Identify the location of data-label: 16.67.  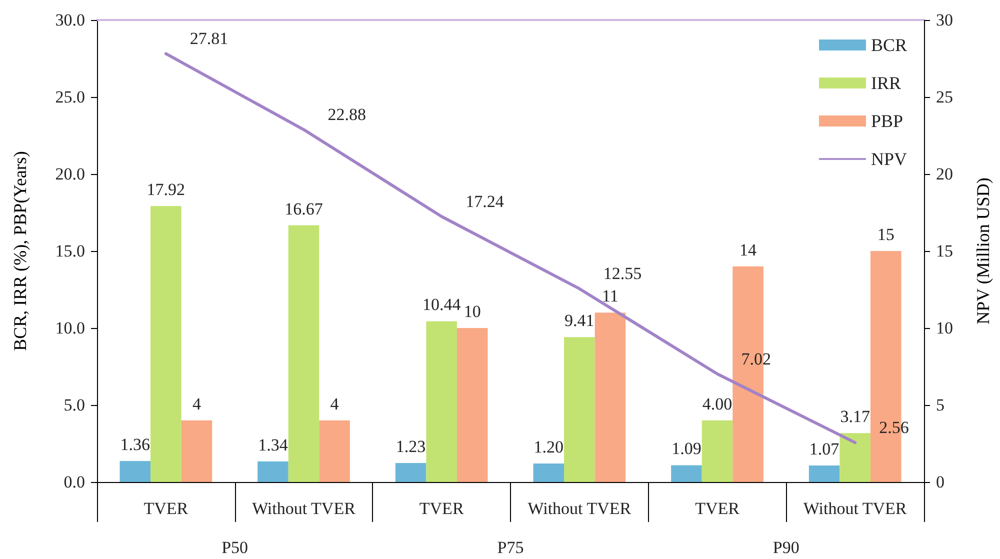
(304, 208).